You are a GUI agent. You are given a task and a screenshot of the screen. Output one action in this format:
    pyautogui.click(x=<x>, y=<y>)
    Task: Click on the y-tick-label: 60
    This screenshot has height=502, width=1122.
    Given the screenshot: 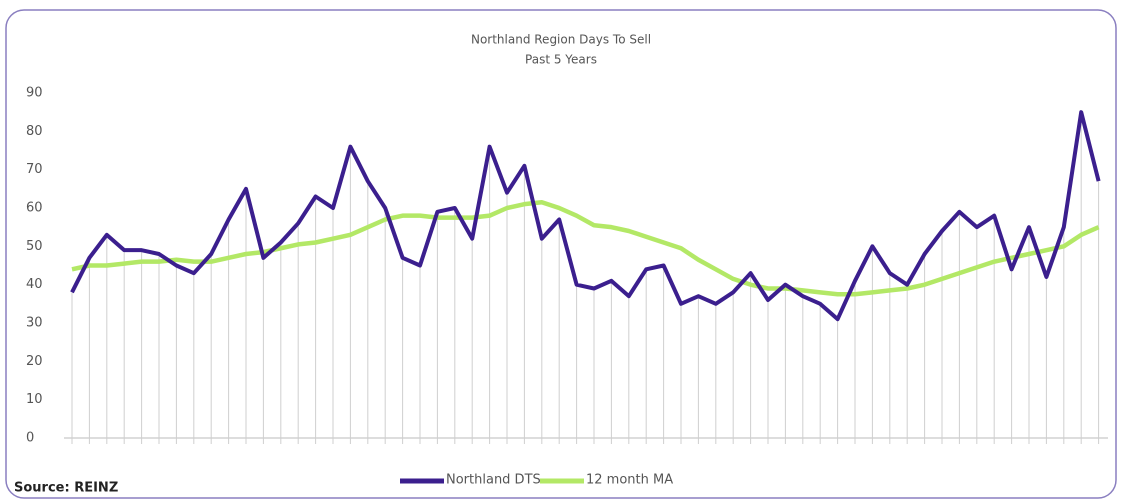 What is the action you would take?
    pyautogui.click(x=34, y=208)
    